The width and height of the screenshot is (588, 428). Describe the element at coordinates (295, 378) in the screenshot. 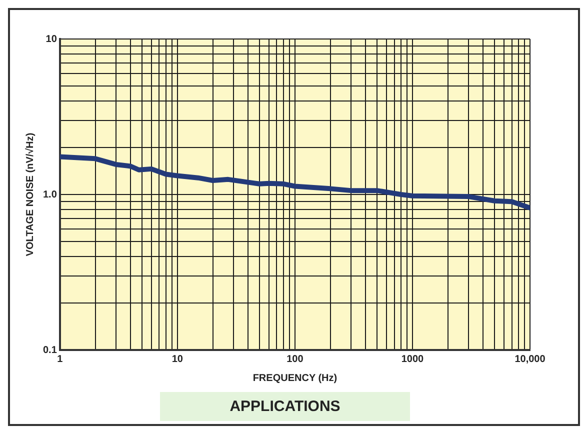

I see `x-axis-title: FREQUENCY (Hz)` at that location.